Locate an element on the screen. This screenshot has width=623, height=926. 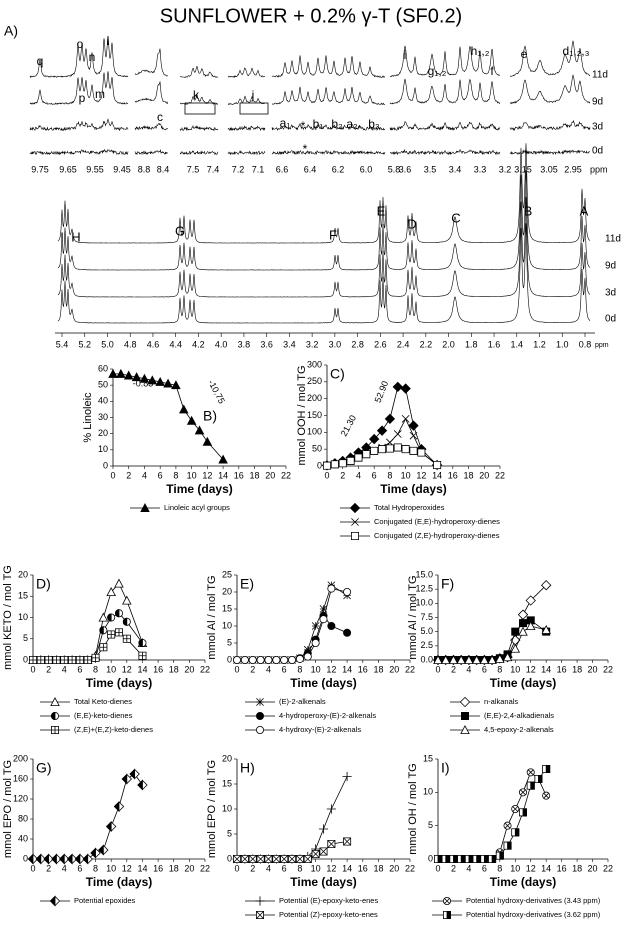
peak-label: g₁,₂ is located at coordinates (437, 71).